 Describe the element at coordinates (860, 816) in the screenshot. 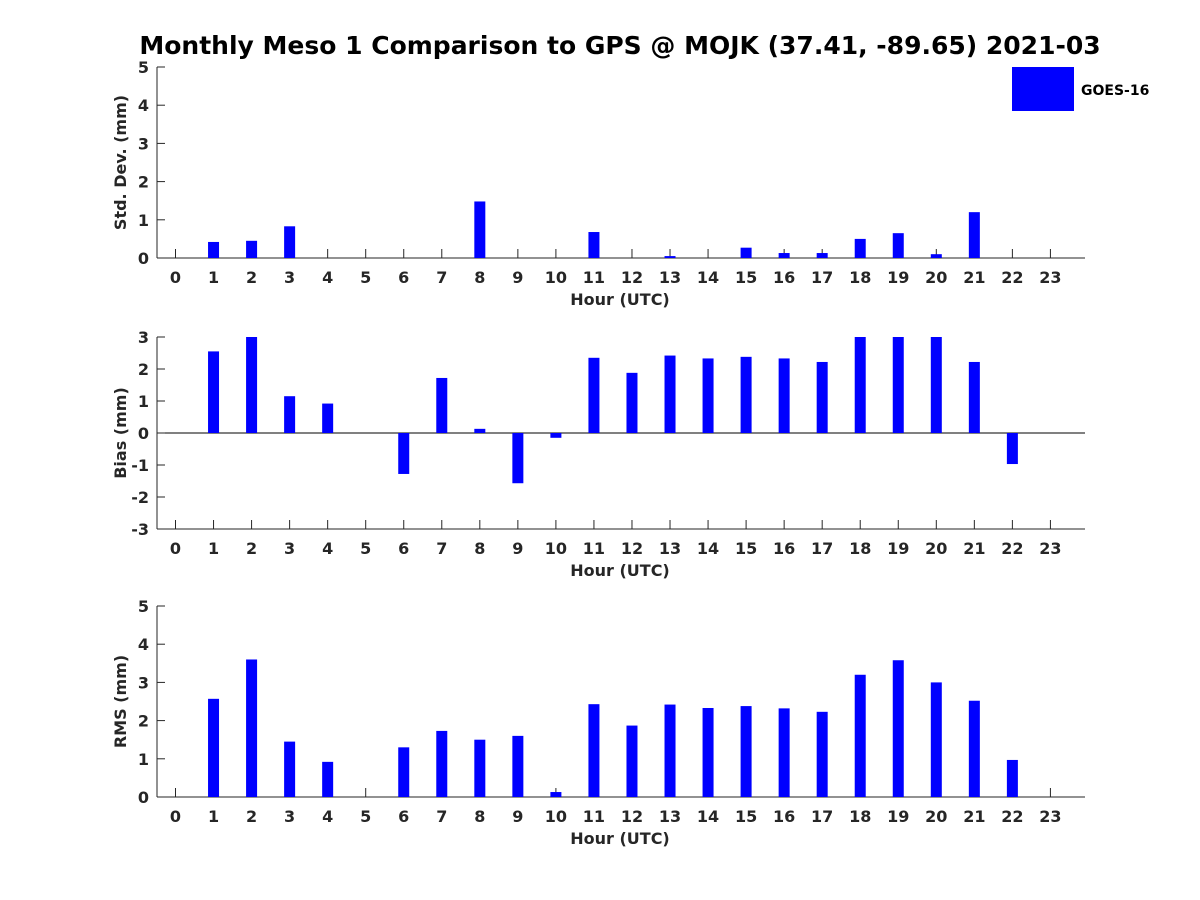

I see `x-tick-label: 18` at that location.